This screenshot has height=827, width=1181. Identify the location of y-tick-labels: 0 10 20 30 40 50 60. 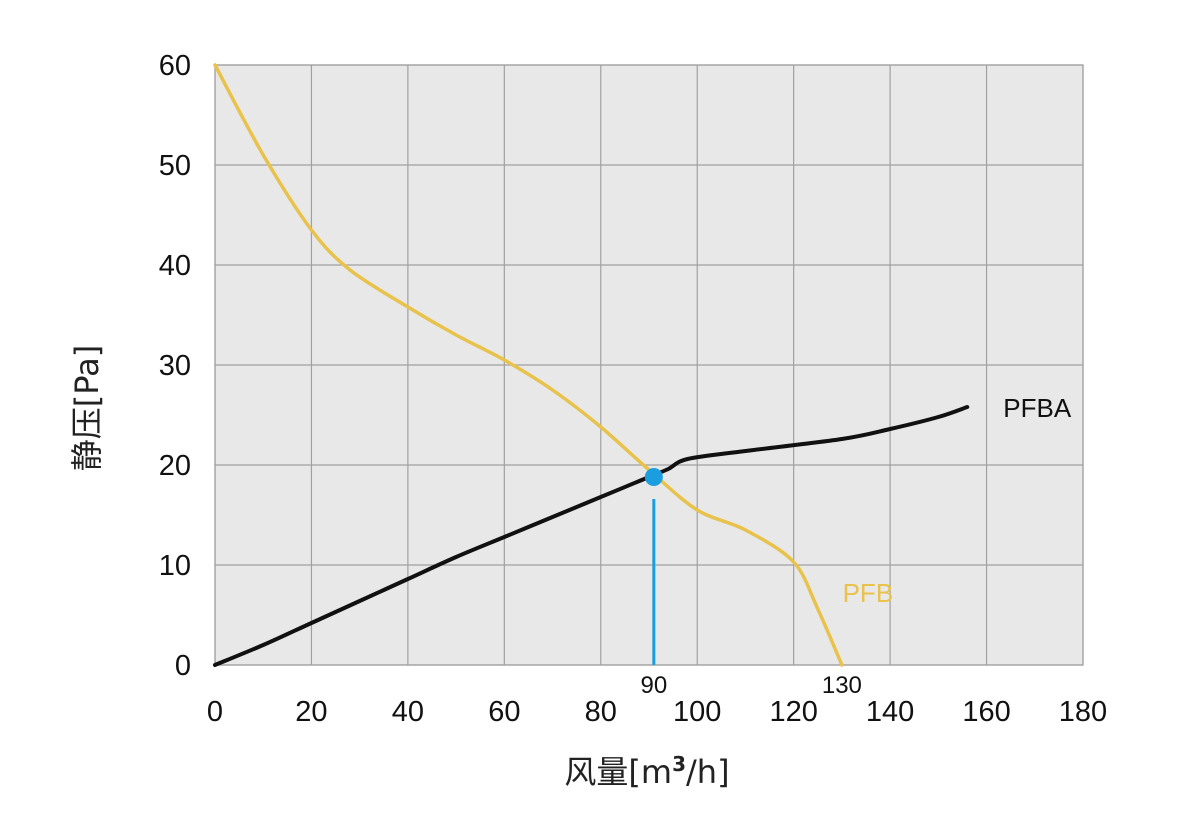
(175, 366).